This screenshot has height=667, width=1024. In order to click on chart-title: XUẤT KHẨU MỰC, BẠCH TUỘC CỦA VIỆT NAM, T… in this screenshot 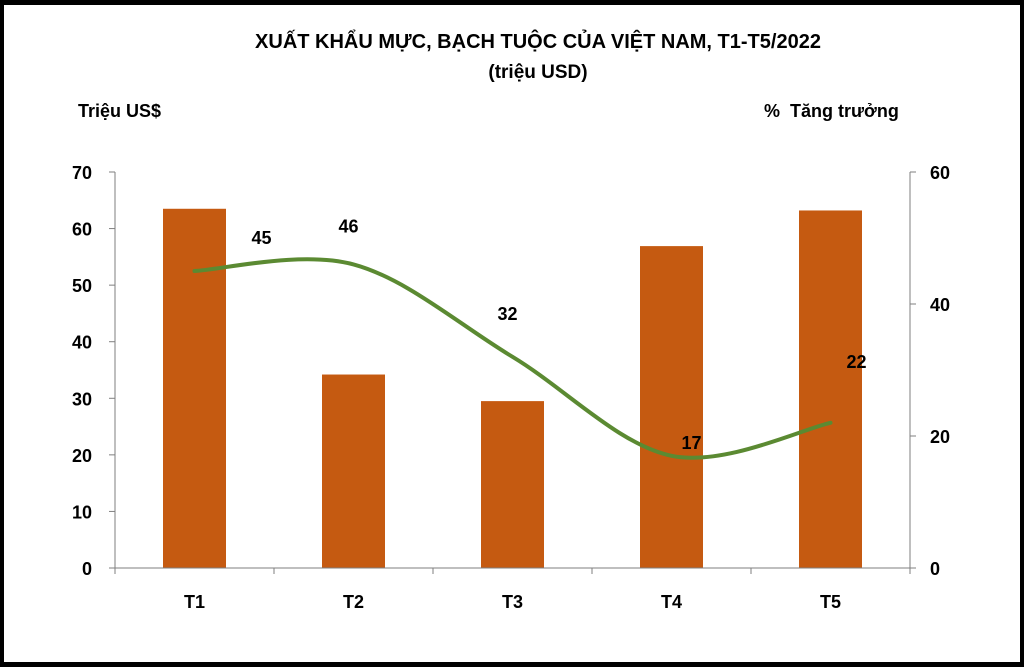, I will do `click(538, 42)`.